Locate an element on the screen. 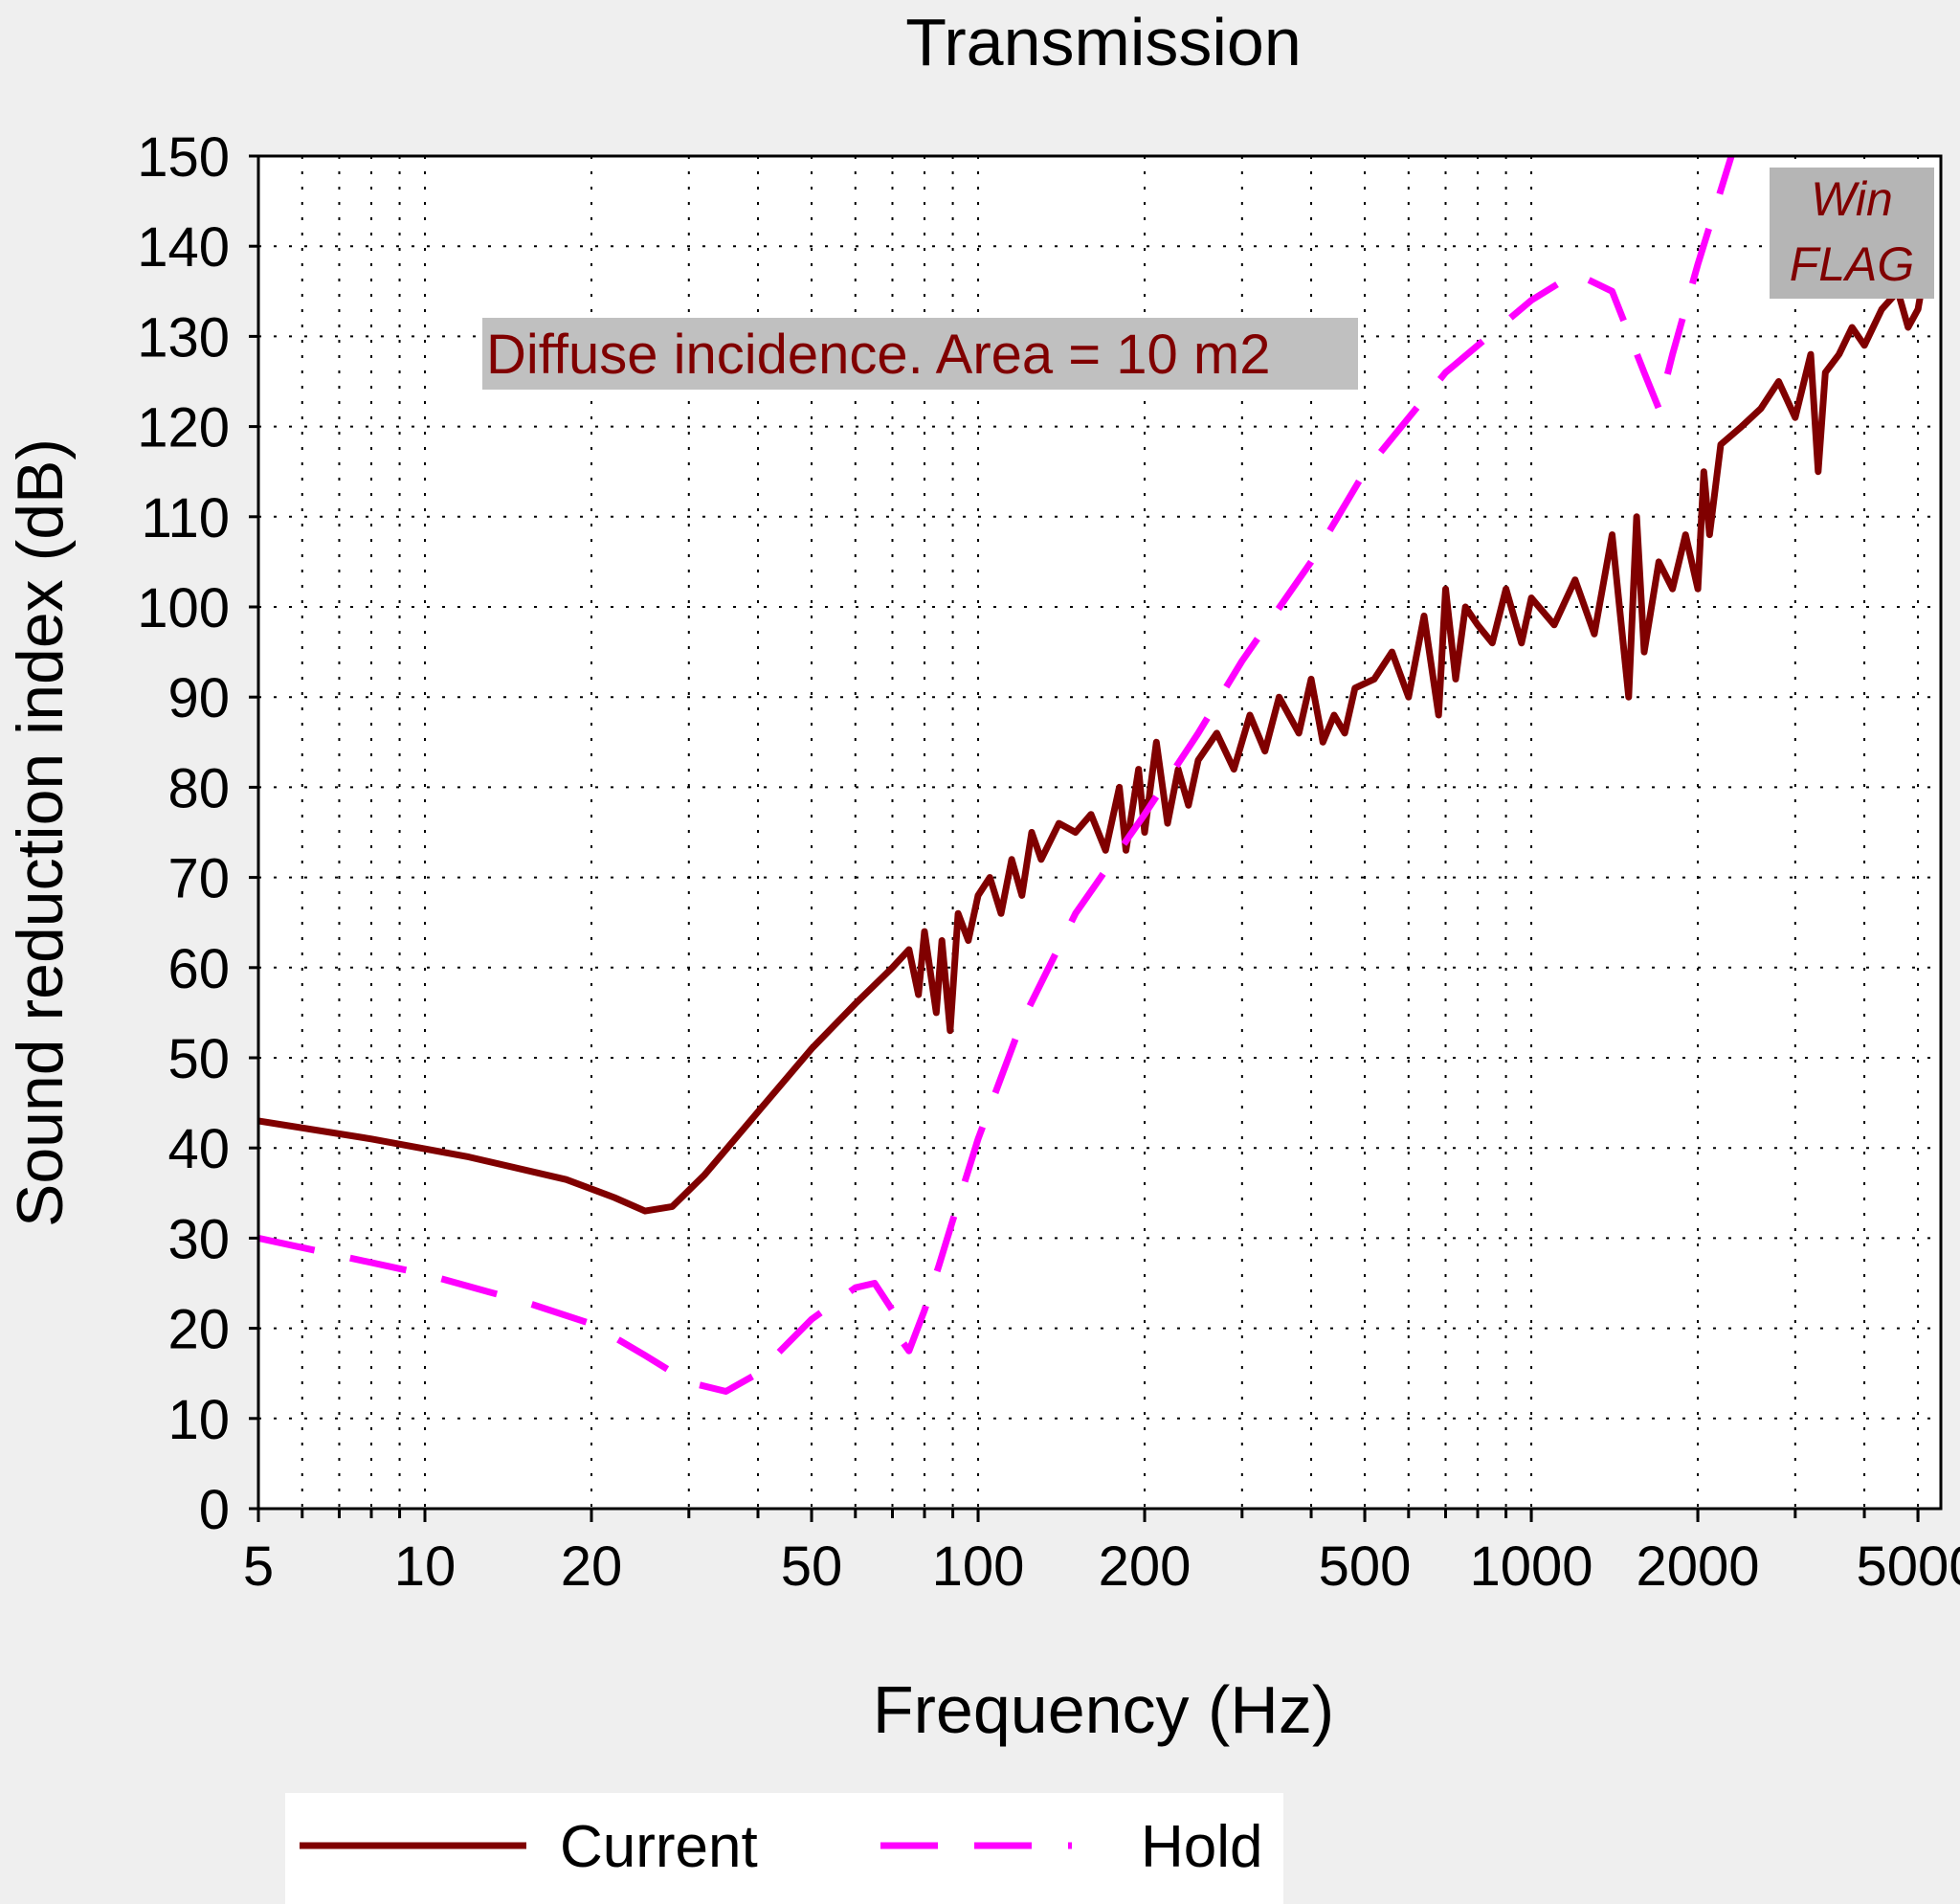 This screenshot has width=1960, height=1904. annotation-diffuse-background is located at coordinates (920, 354).